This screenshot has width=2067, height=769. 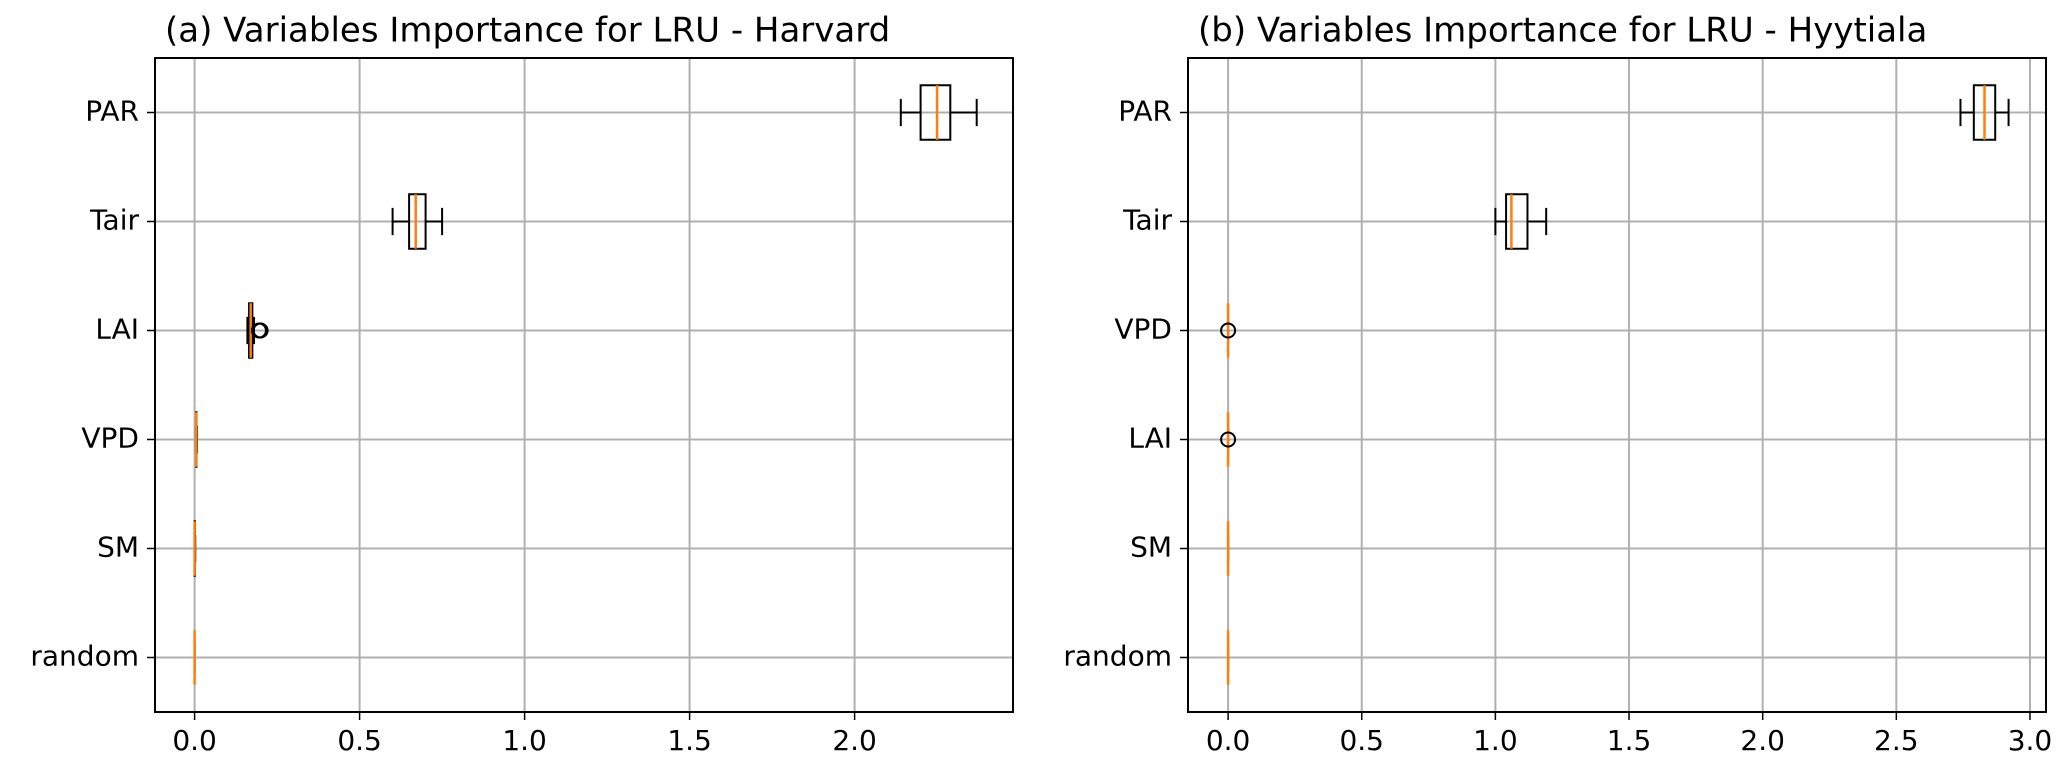 What do you see at coordinates (1896, 740) in the screenshot?
I see `x-tick-label: 2.5` at bounding box center [1896, 740].